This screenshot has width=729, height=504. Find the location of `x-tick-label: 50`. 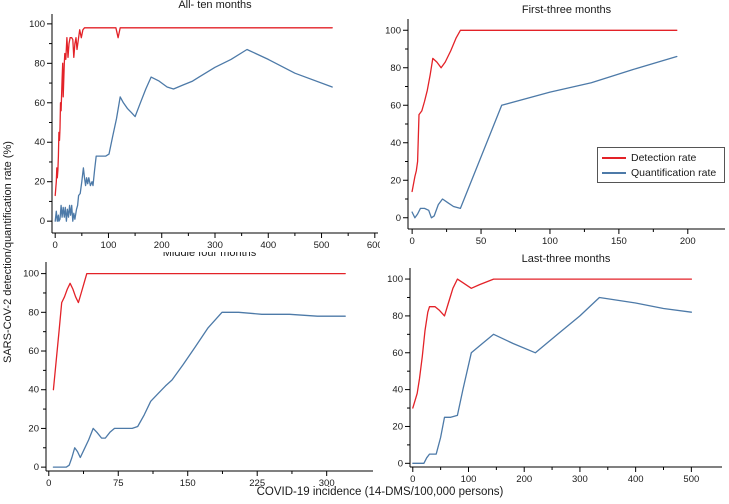

x-tick-label: 50 is located at coordinates (481, 241).